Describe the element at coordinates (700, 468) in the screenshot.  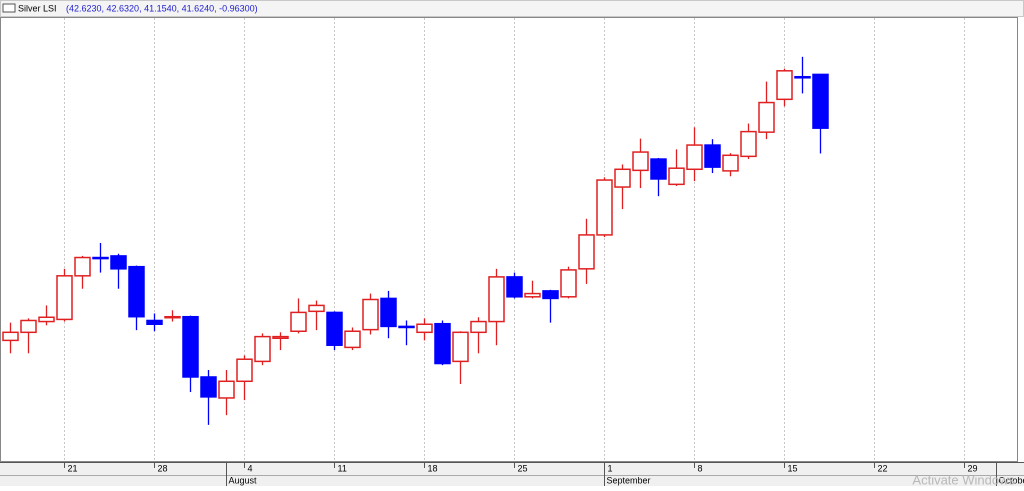
I see `x-tick-label: 8` at that location.